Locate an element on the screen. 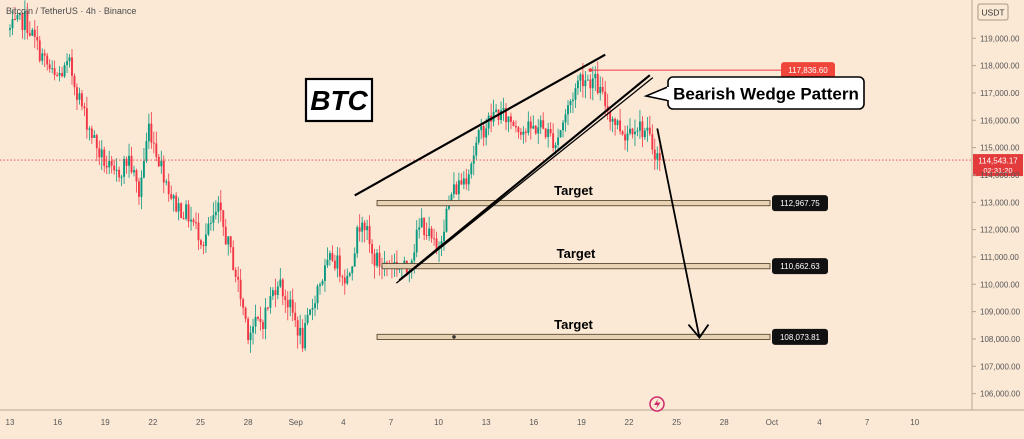  target-price-tag: 112,967.75 is located at coordinates (800, 203).